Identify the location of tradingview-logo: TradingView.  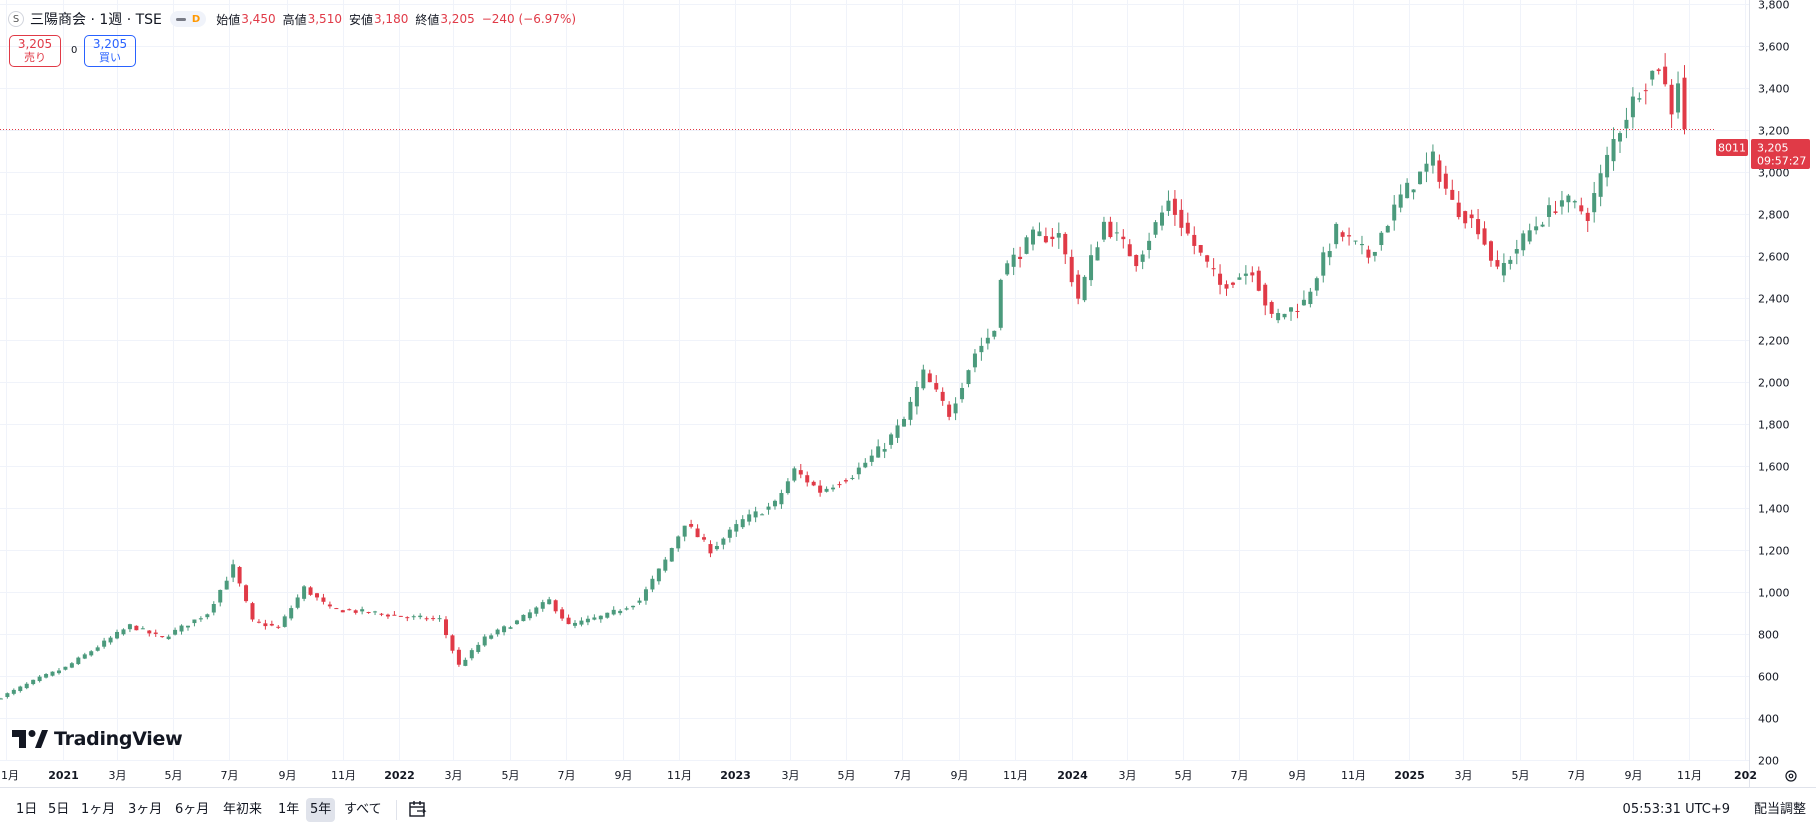
(97, 739).